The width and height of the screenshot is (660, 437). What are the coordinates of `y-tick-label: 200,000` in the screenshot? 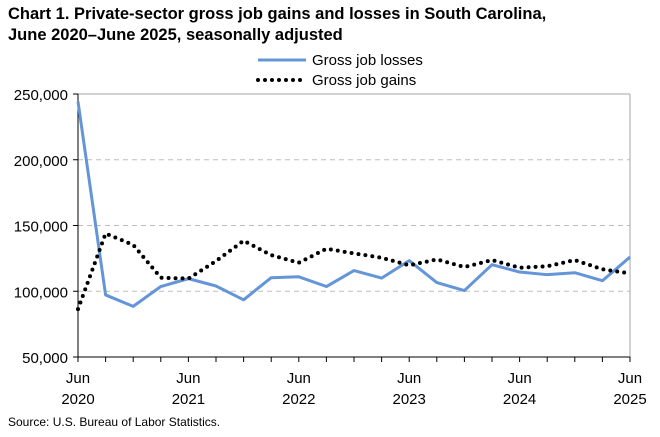 It's located at (41, 161).